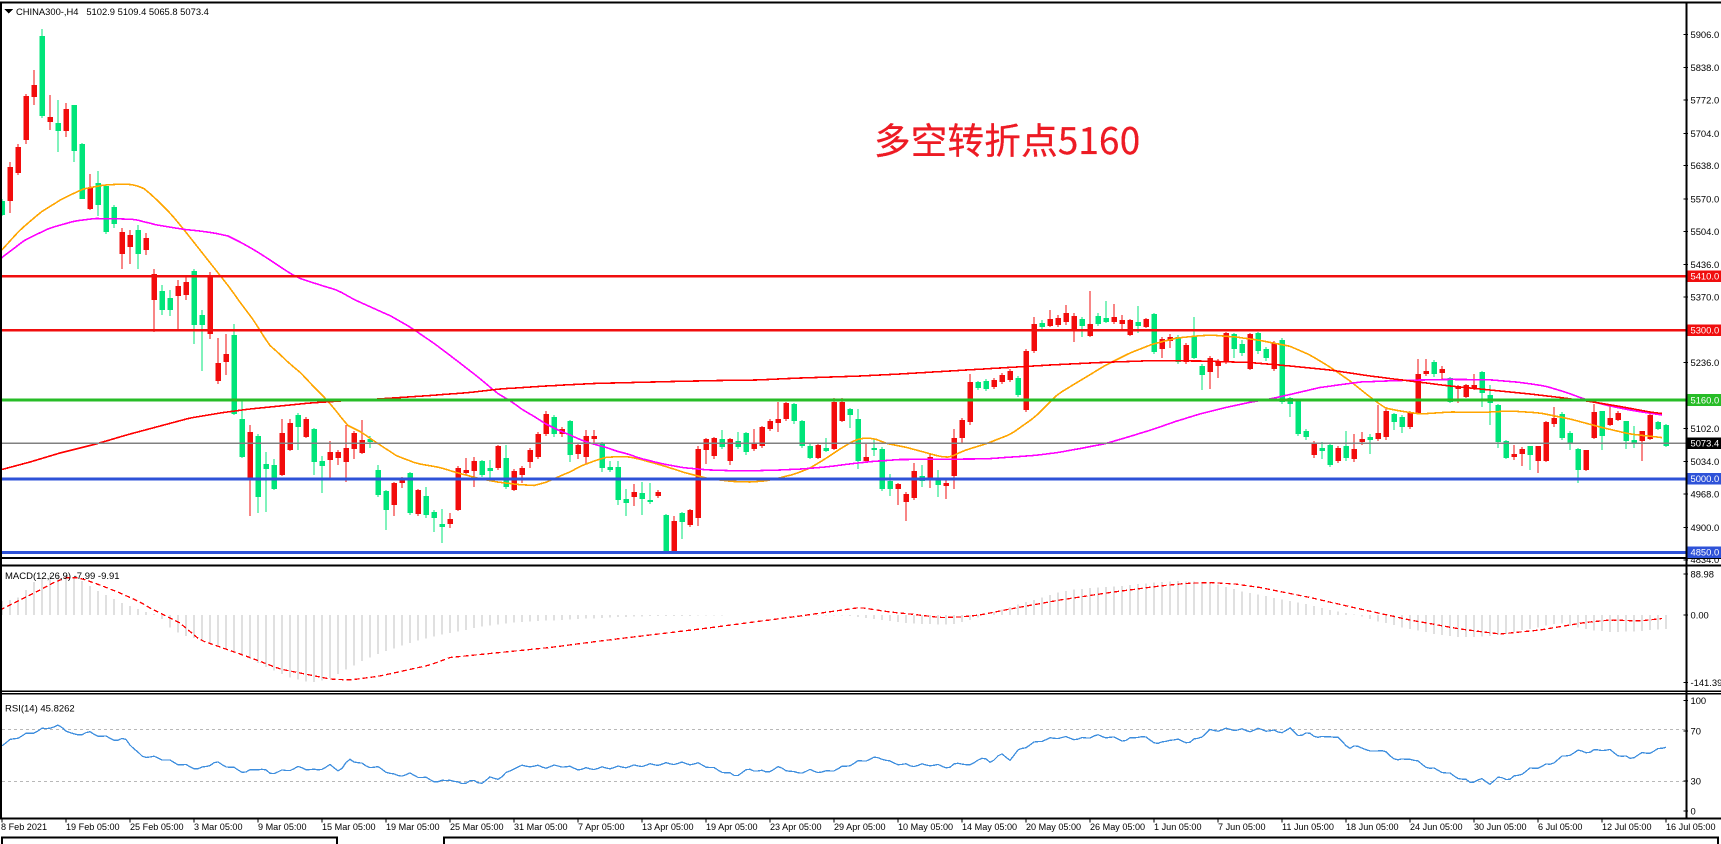  I want to click on svg-text: 5772.0, so click(1705, 99).